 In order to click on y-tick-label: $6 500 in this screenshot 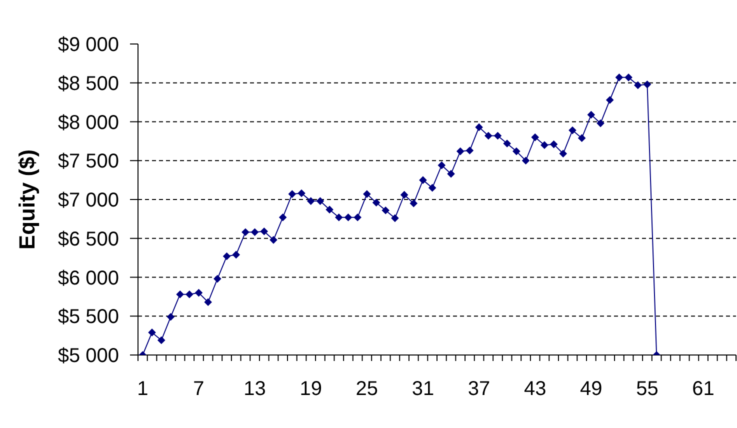, I will do `click(88, 239)`.